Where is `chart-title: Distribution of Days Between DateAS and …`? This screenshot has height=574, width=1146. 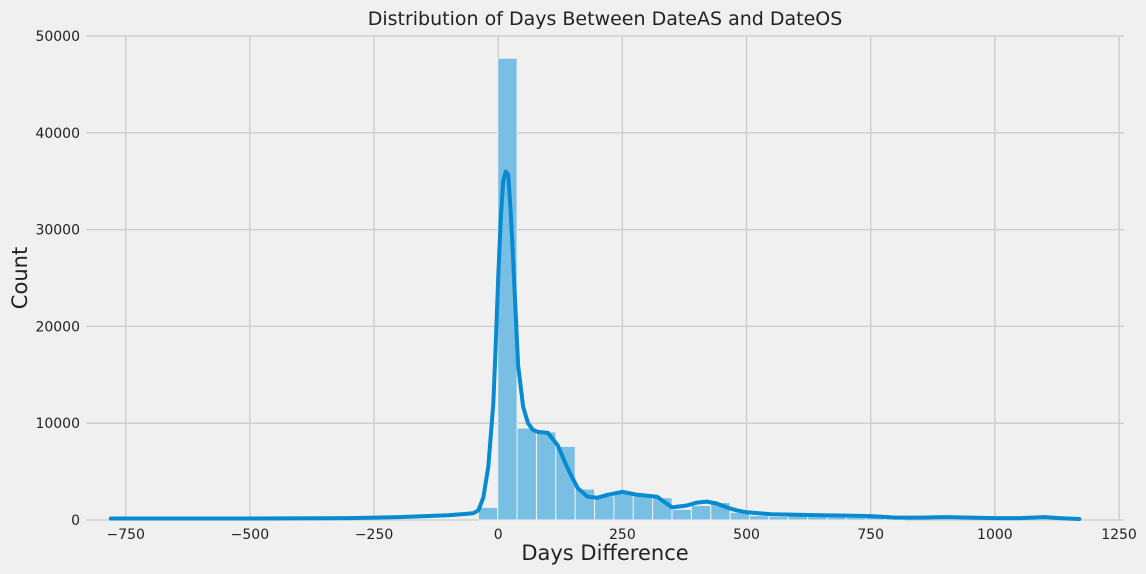 chart-title: Distribution of Days Between DateAS and … is located at coordinates (605, 19).